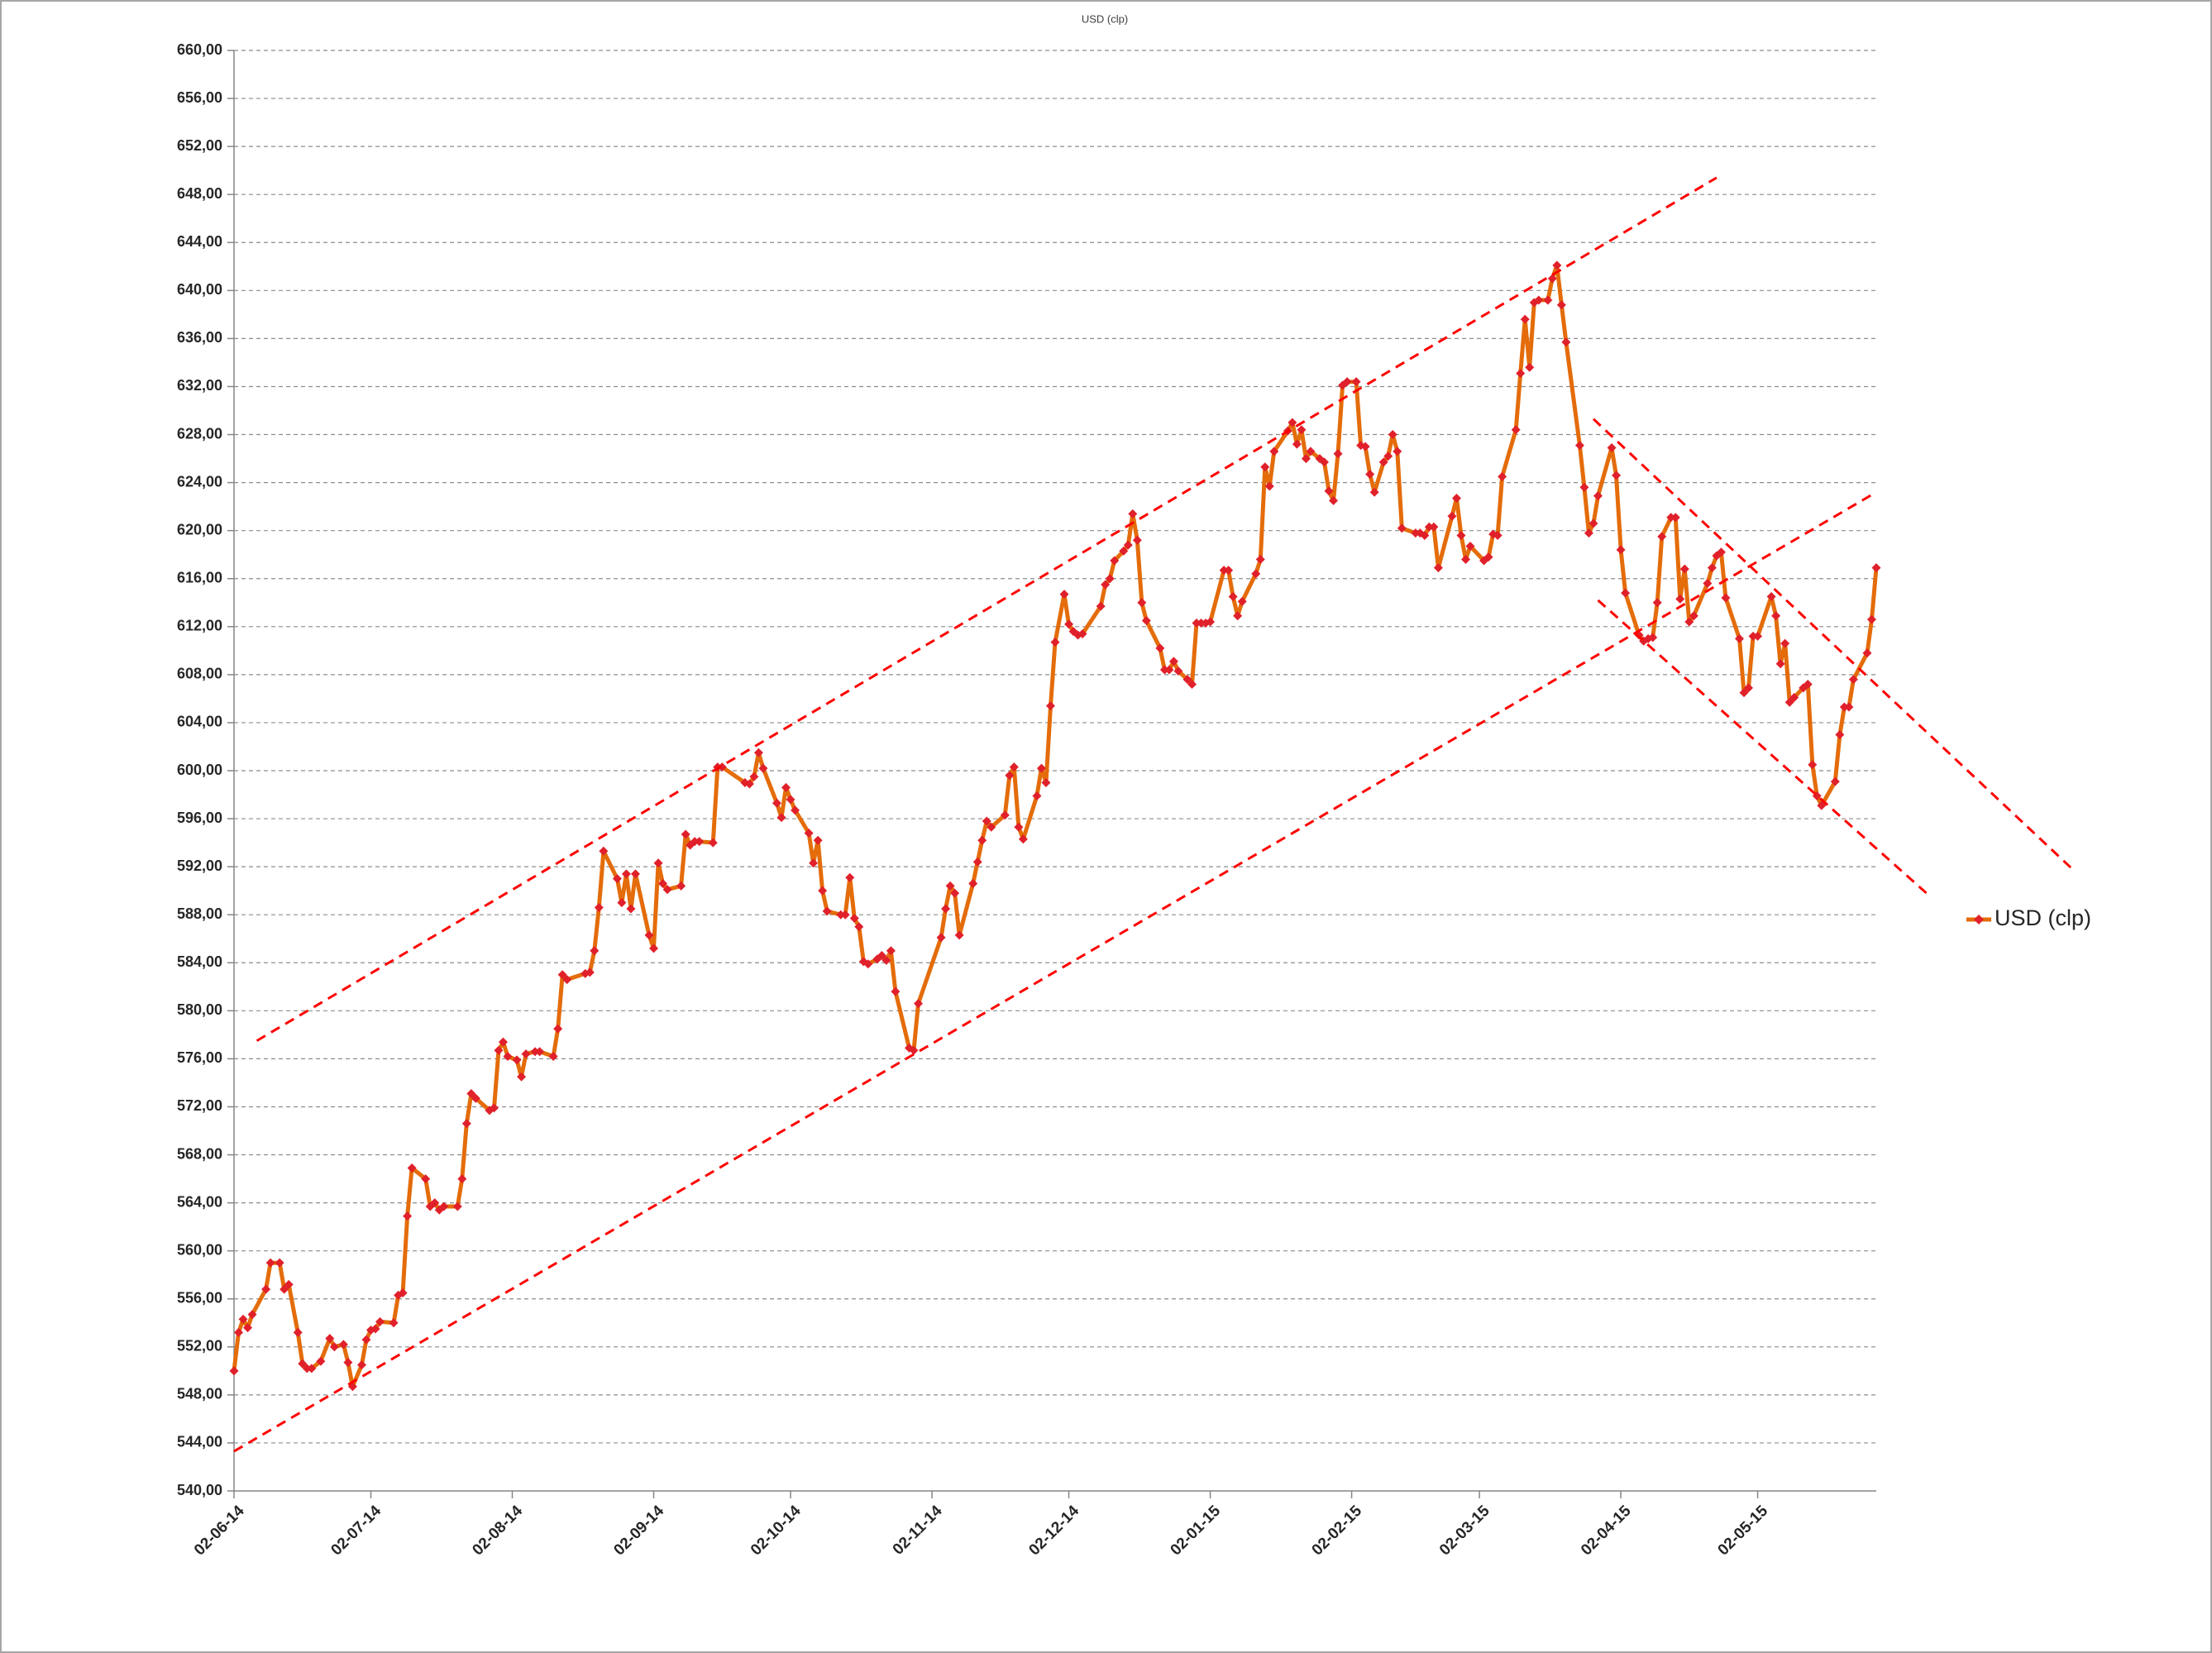  What do you see at coordinates (200, 385) in the screenshot?
I see `y-tick-label: 632,00` at bounding box center [200, 385].